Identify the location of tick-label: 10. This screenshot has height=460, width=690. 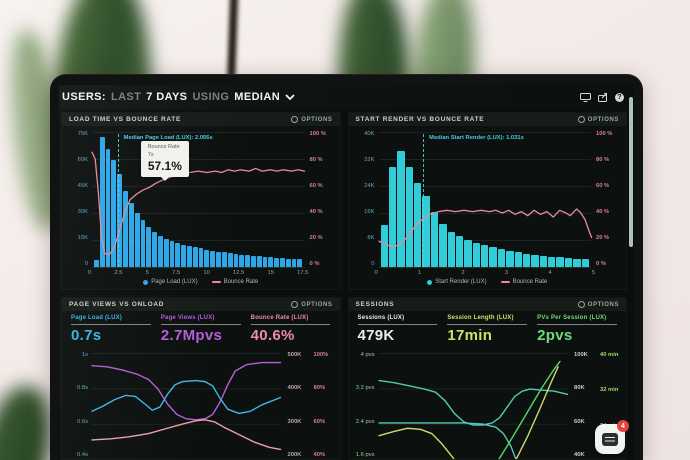
(206, 273).